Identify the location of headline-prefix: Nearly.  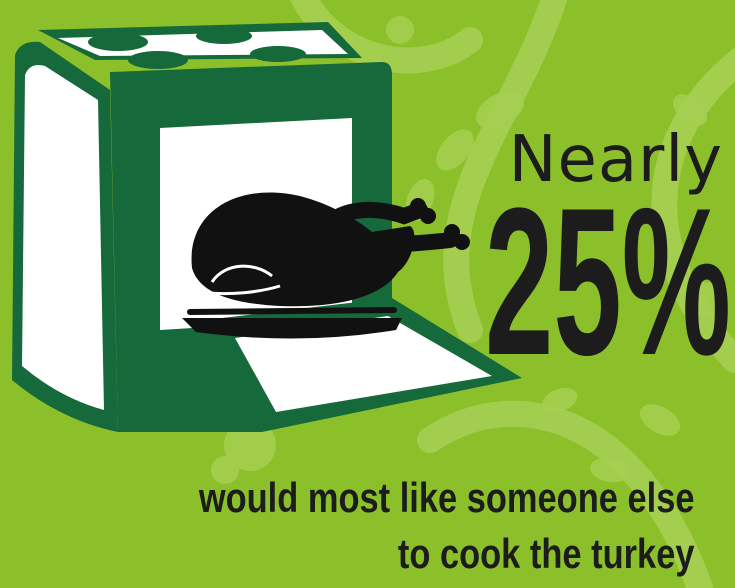
(615, 160).